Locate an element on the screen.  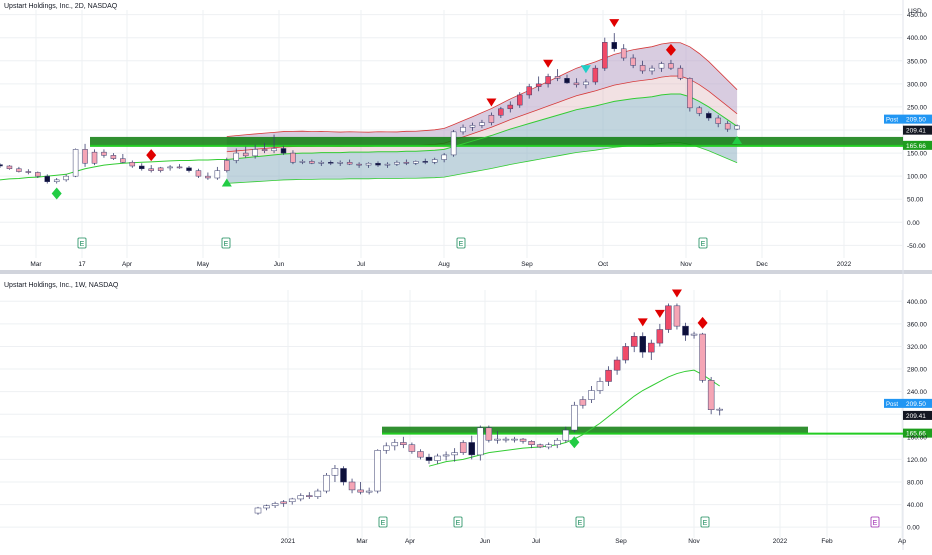
top-earnings-label: E is located at coordinates (226, 244).